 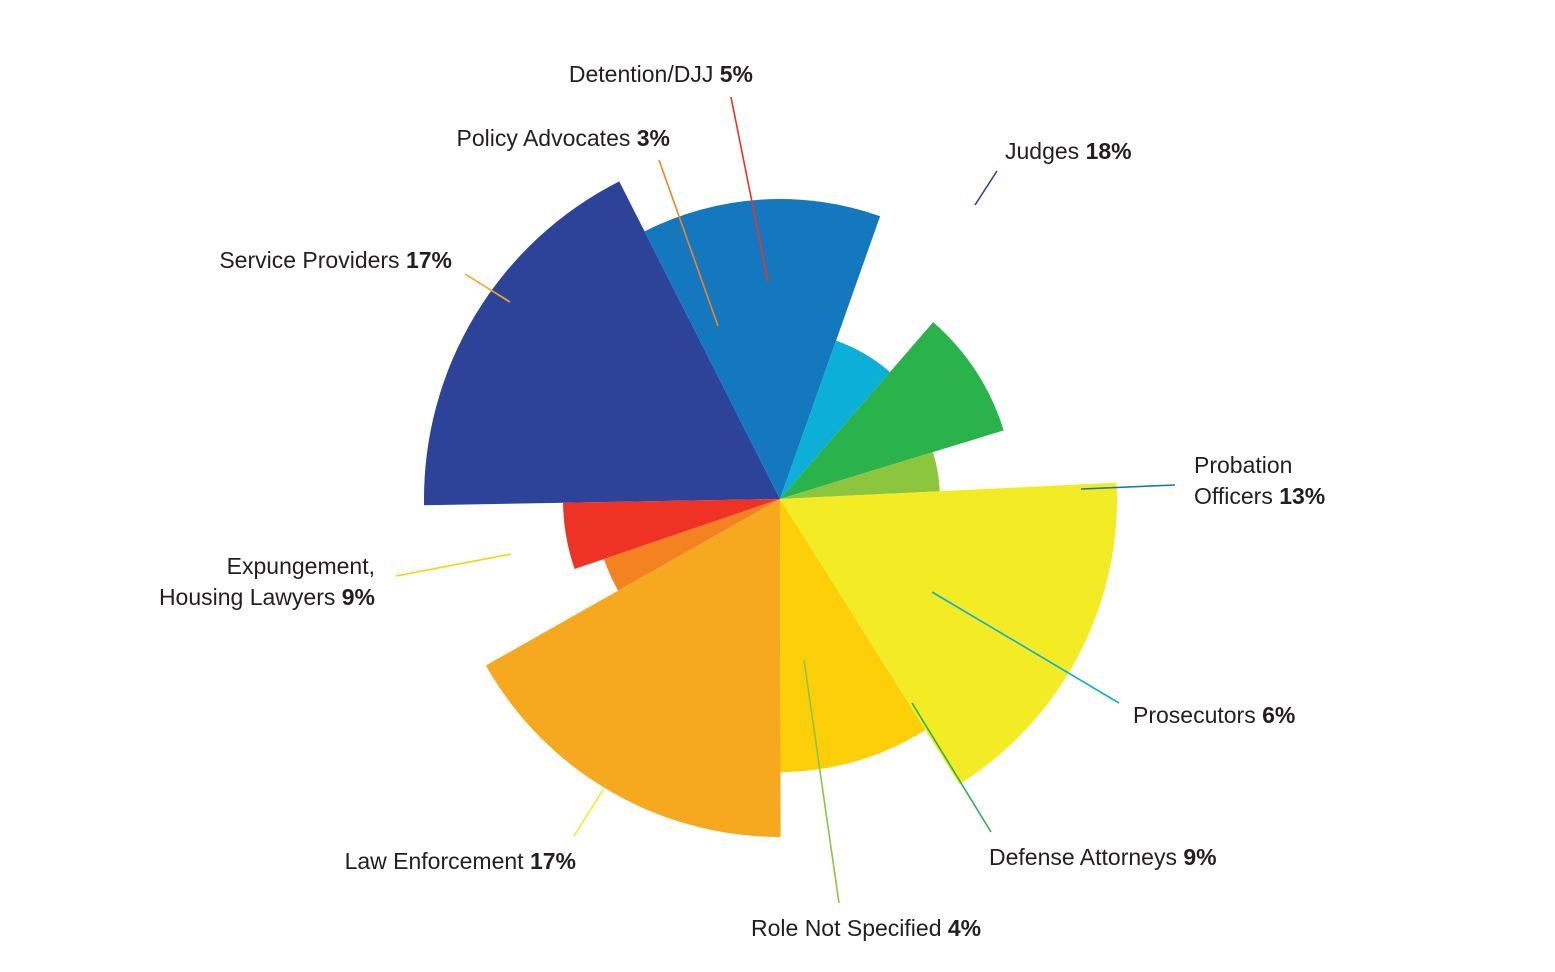 What do you see at coordinates (849, 928) in the screenshot?
I see `slice-label-text: Role Not Specified` at bounding box center [849, 928].